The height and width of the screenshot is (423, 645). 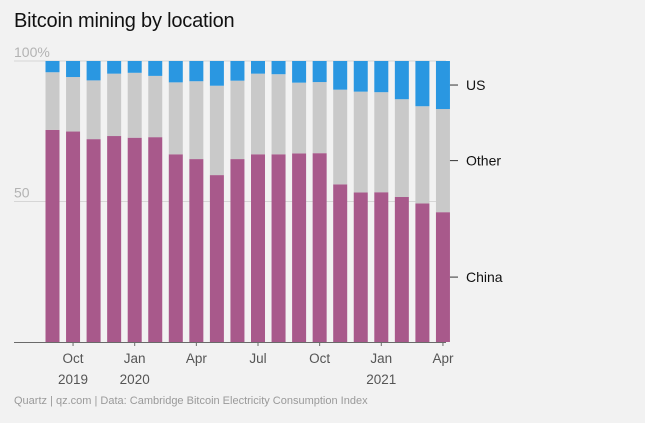 I want to click on legend-label-other: Other, so click(x=483, y=161).